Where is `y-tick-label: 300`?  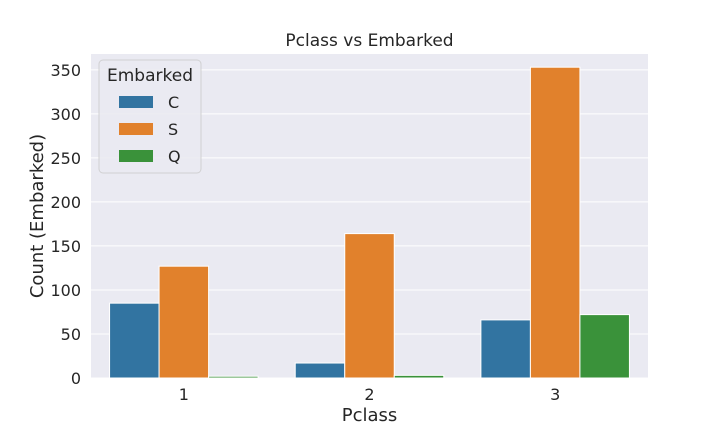
y-tick-label: 300 is located at coordinates (65, 114).